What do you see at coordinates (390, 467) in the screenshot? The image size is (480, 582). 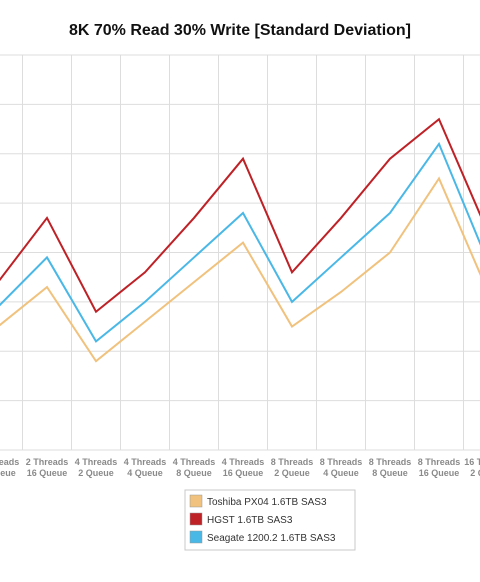 I see `x-tick-label: 8 Threads 8 Queue` at bounding box center [390, 467].